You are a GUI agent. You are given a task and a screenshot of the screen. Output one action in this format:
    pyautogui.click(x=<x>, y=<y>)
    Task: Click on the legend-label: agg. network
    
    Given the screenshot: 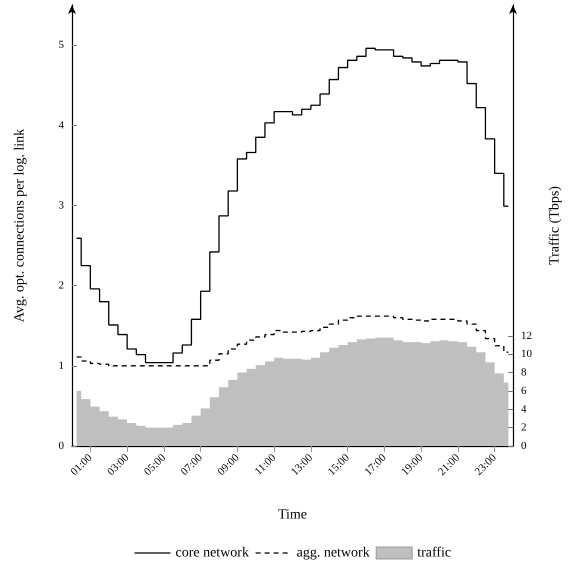 What is the action you would take?
    pyautogui.click(x=333, y=553)
    